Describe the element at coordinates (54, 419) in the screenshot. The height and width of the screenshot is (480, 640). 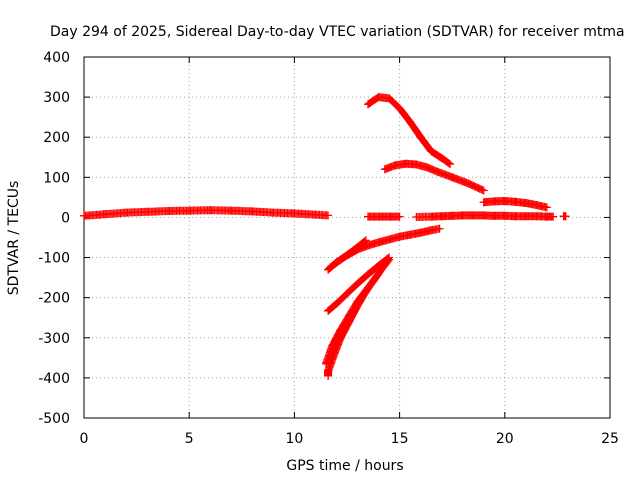
I see `y-tick-label: -500` at that location.